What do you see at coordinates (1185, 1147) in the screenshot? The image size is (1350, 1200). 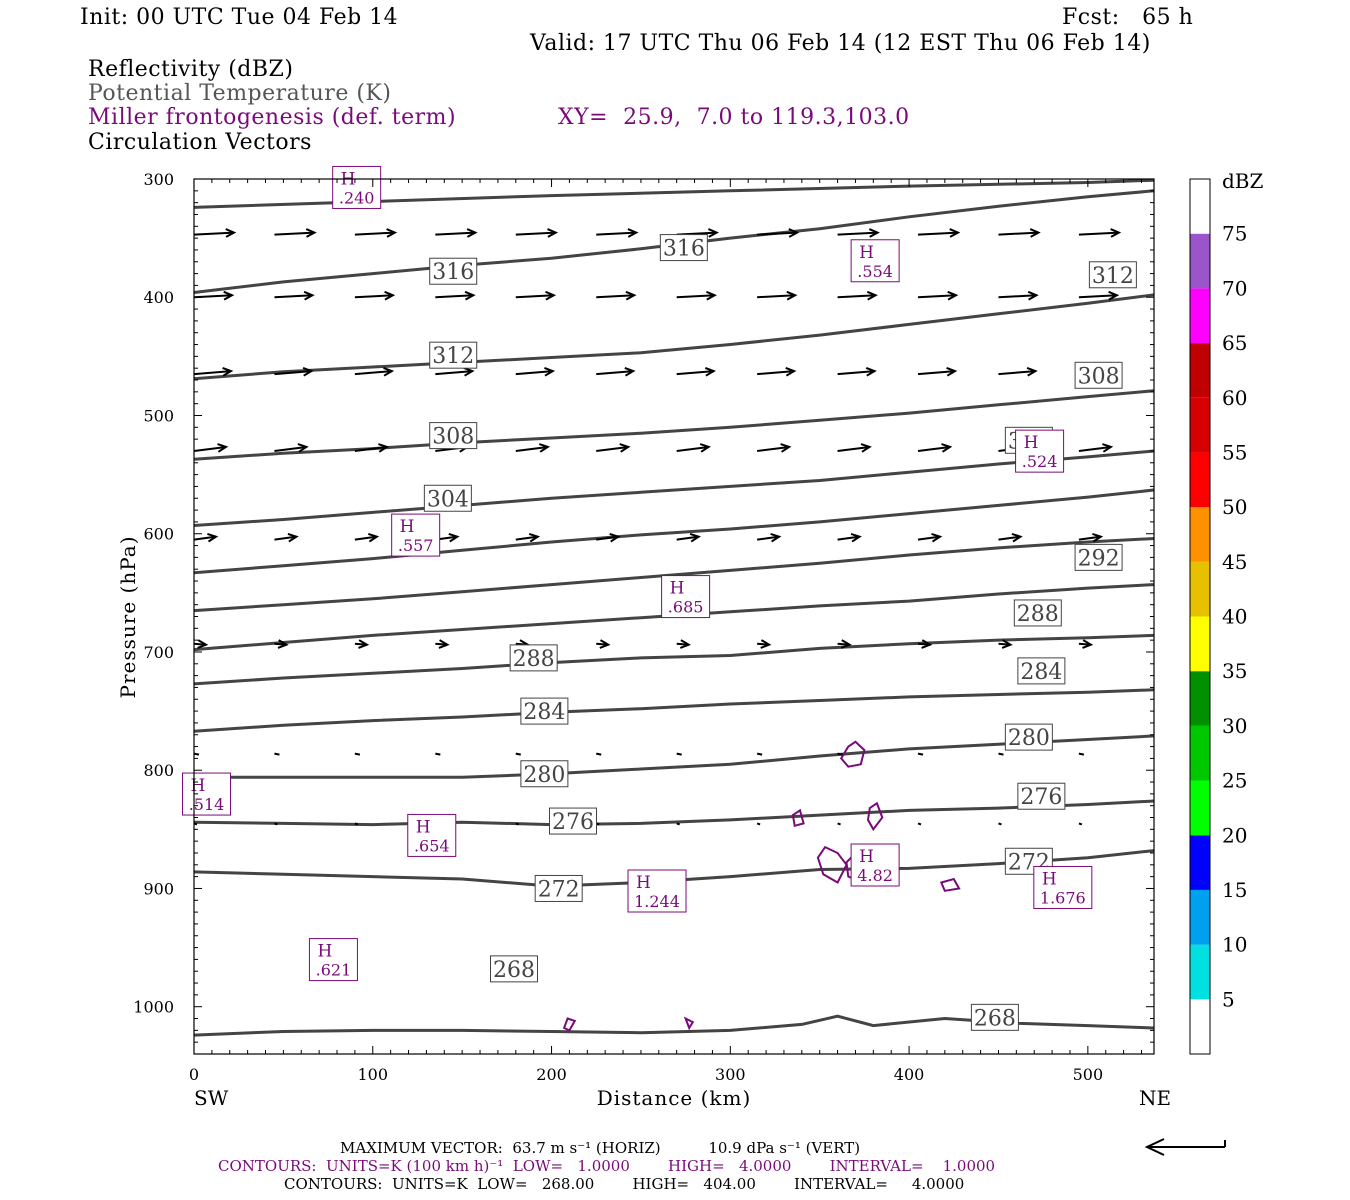 I see `reference-vector` at bounding box center [1185, 1147].